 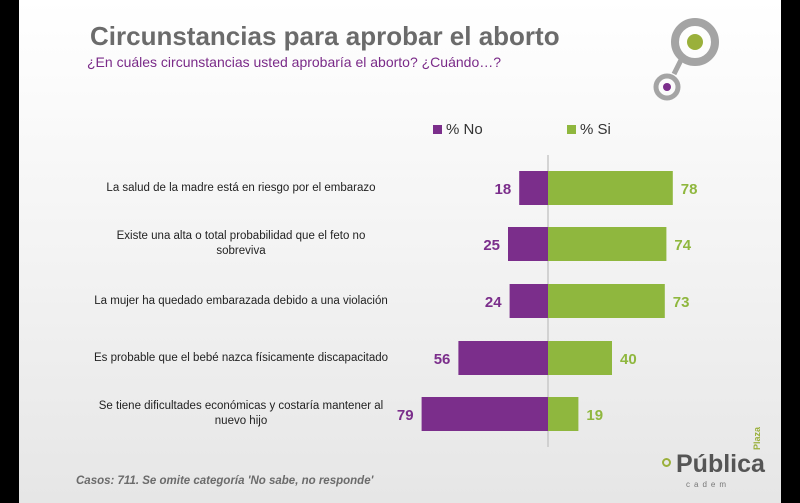 I want to click on logo-dot-green, so click(x=695, y=42).